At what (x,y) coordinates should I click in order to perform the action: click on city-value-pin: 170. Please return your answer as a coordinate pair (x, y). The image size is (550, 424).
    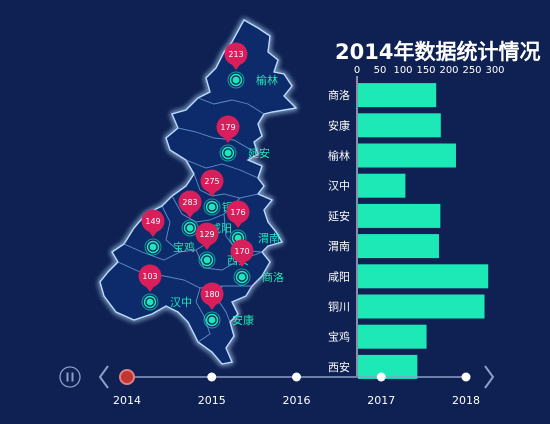
    Looking at the image, I should click on (242, 253).